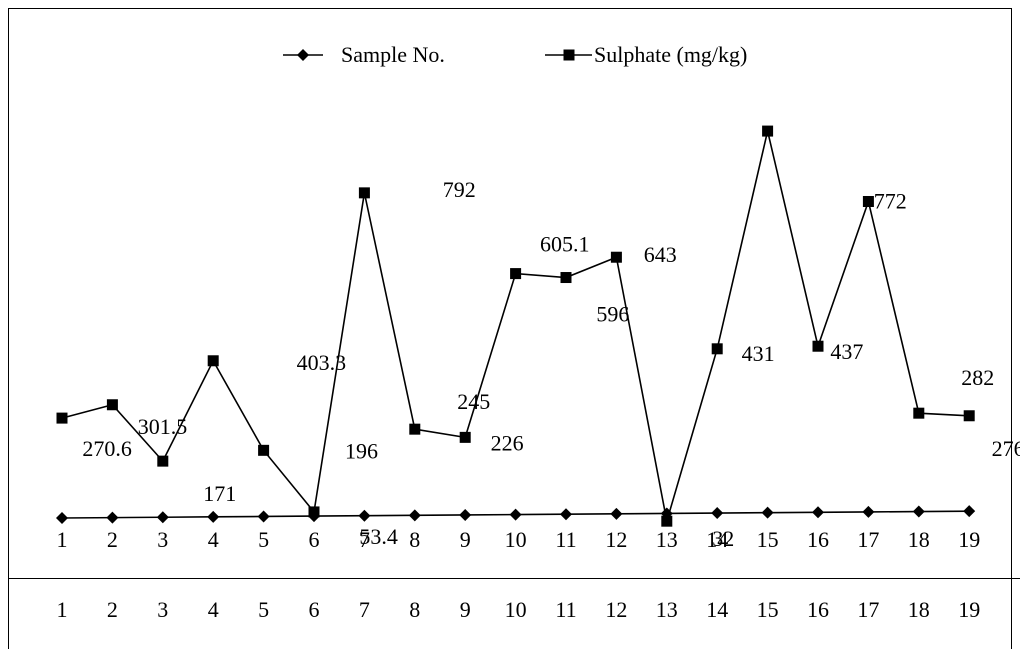  I want to click on data-label: 596, so click(612, 314).